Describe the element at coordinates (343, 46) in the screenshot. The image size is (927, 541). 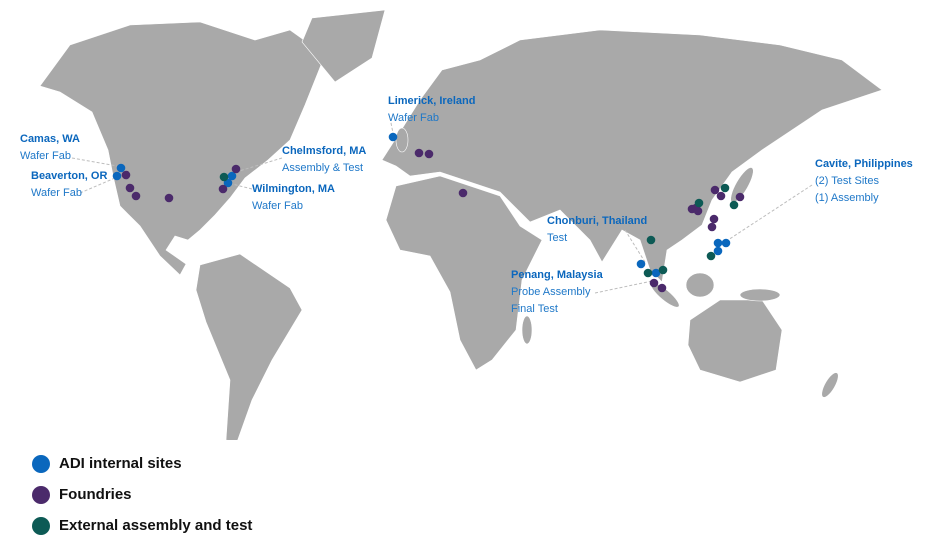
I see `greenland` at that location.